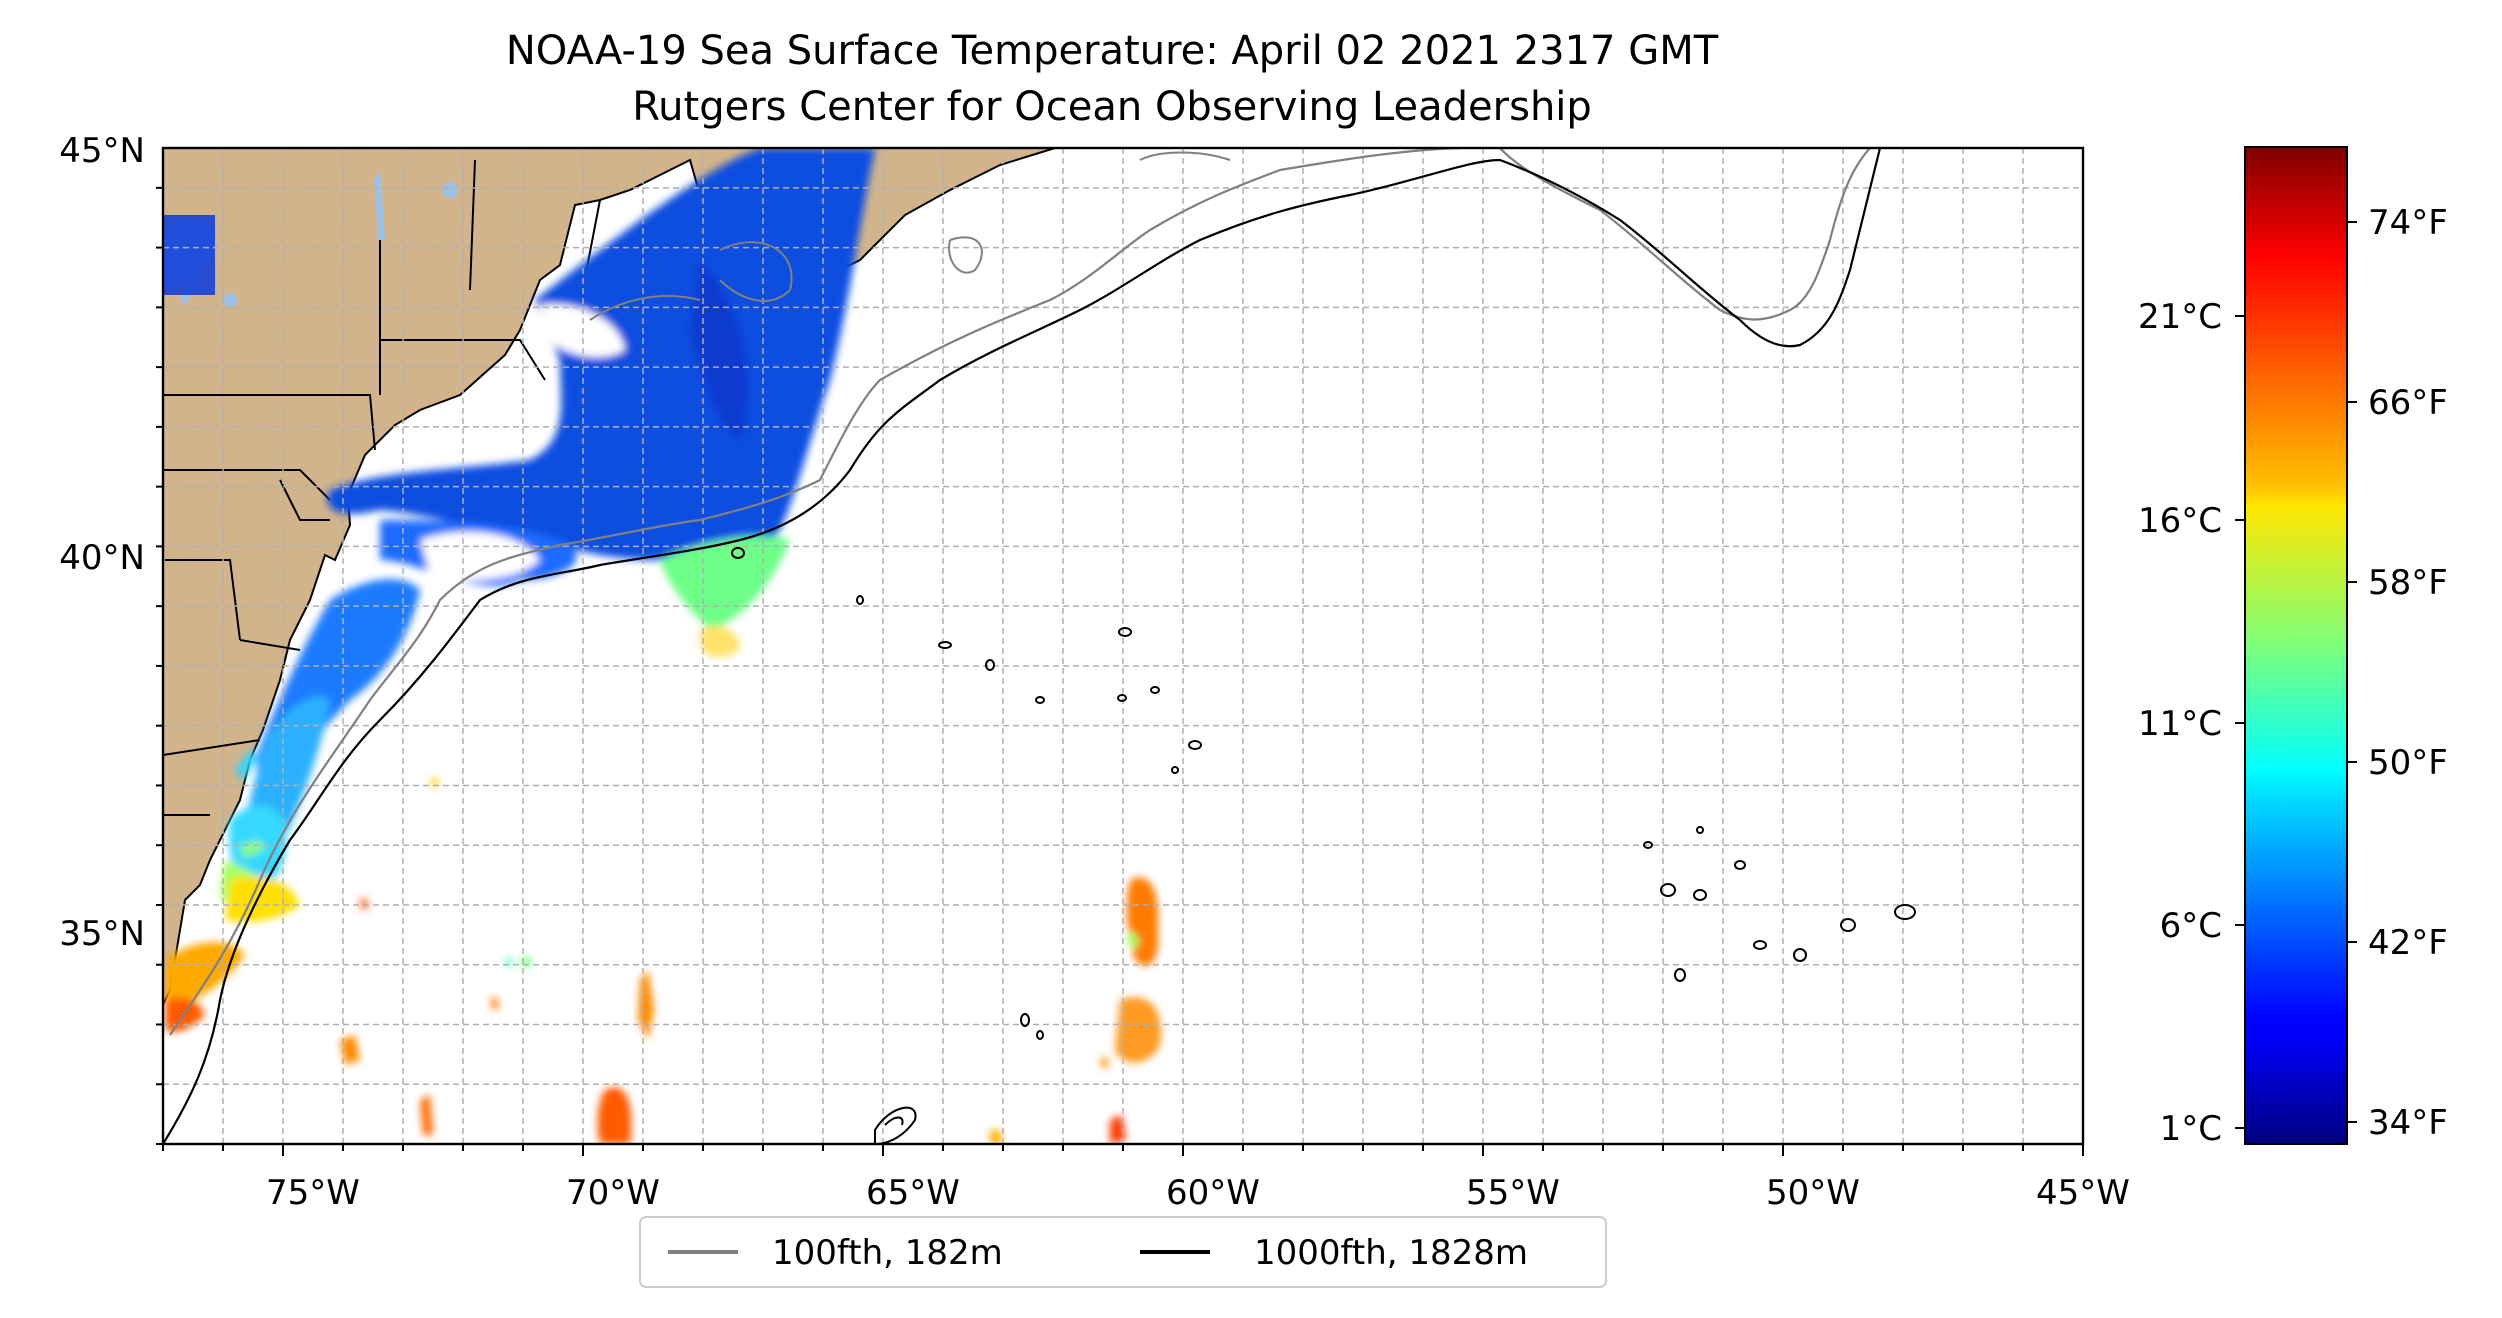 The image size is (2502, 1318). I want to click on colorbar-celsius-ticks, so click(2240, 722).